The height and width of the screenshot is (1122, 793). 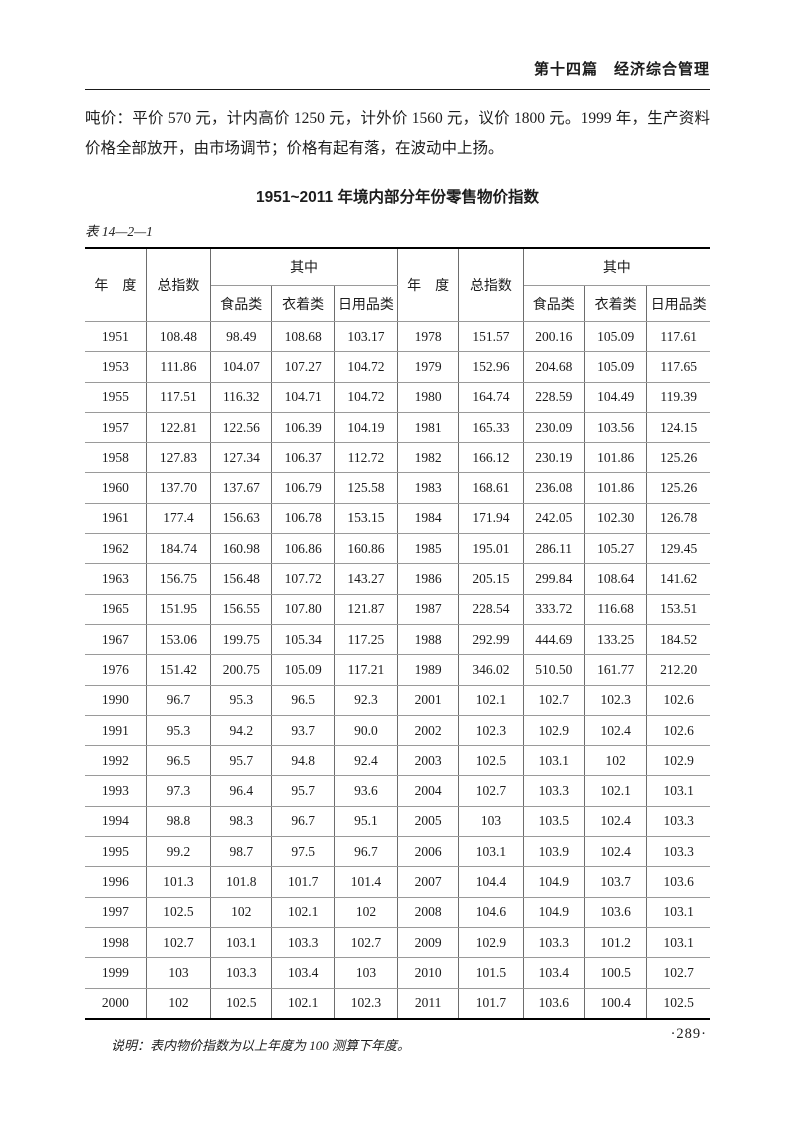 What do you see at coordinates (366, 336) in the screenshot?
I see `index-value-cell: 103.17` at bounding box center [366, 336].